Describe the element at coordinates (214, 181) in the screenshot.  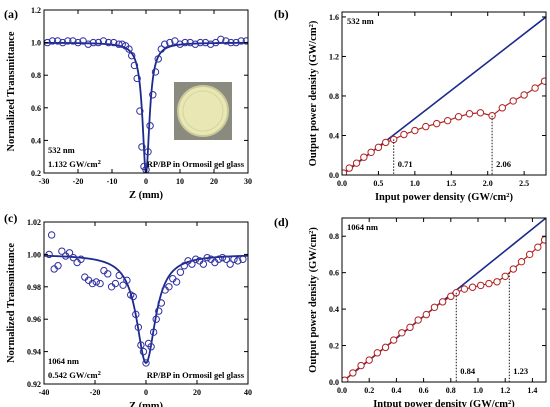
I see `x-tick-label: 20` at that location.